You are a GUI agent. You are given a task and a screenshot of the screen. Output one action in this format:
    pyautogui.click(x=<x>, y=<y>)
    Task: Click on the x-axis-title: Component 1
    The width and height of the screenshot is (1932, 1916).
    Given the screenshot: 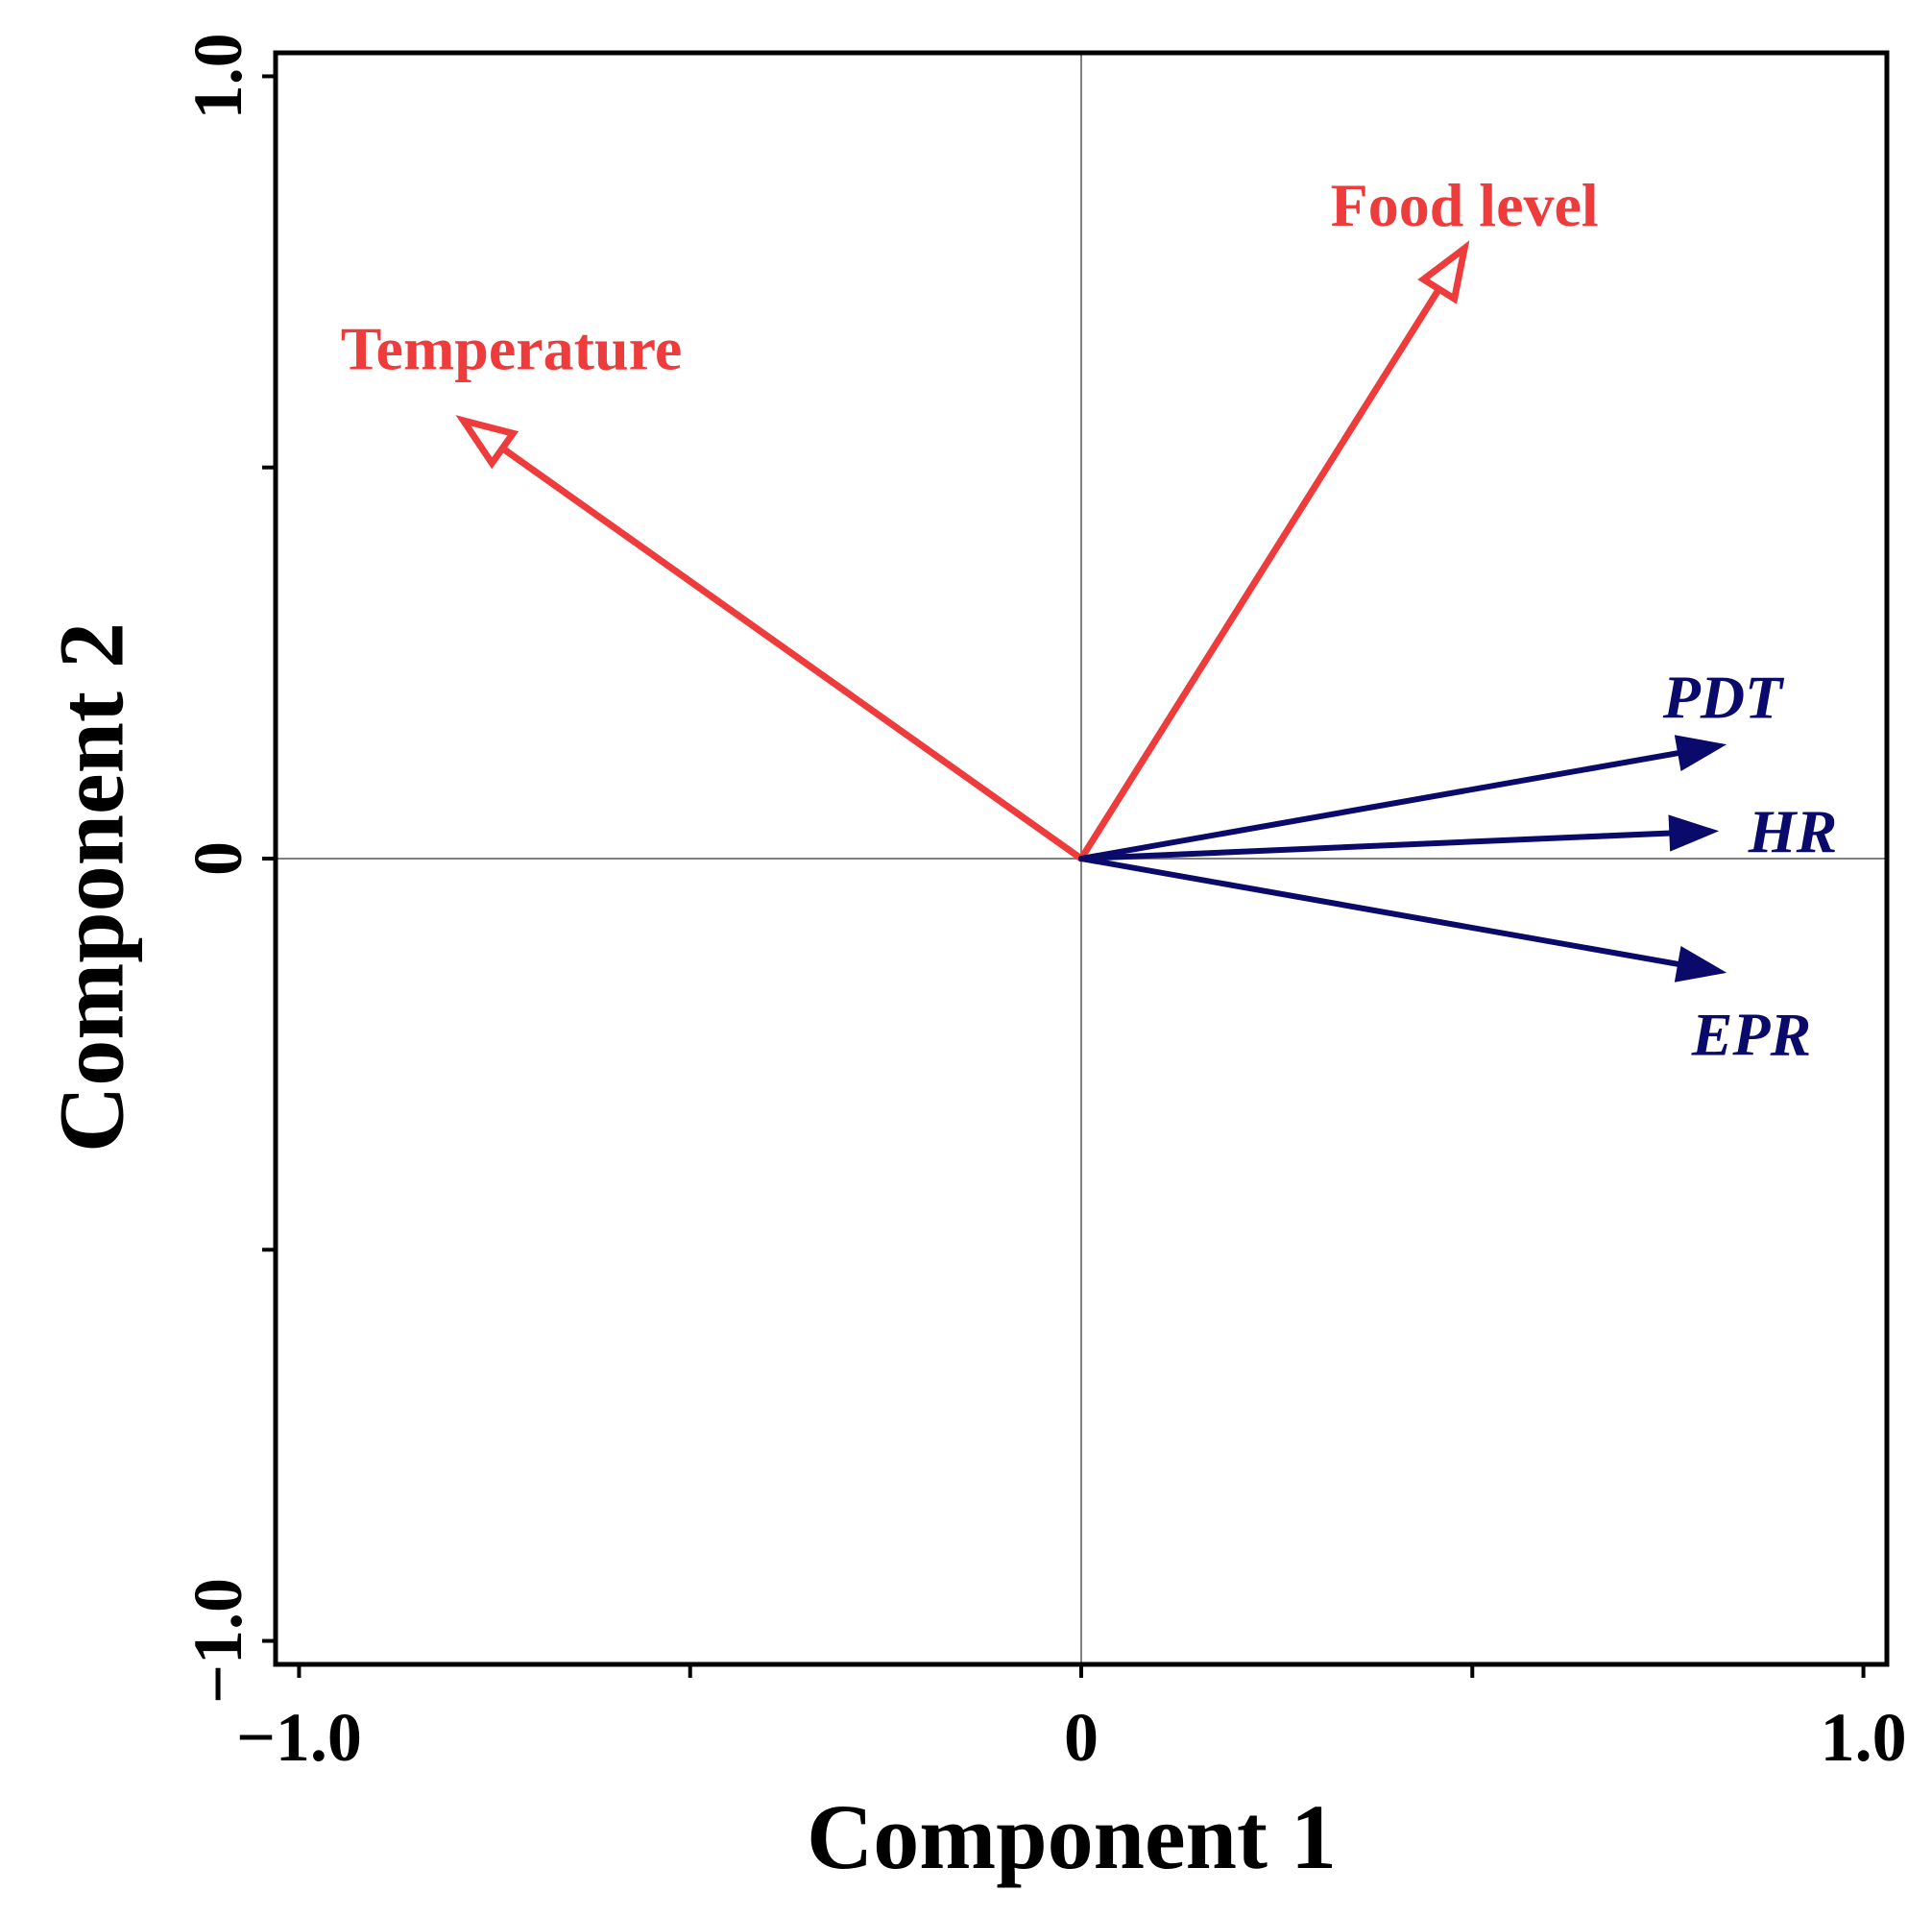 What is the action you would take?
    pyautogui.click(x=1072, y=1836)
    